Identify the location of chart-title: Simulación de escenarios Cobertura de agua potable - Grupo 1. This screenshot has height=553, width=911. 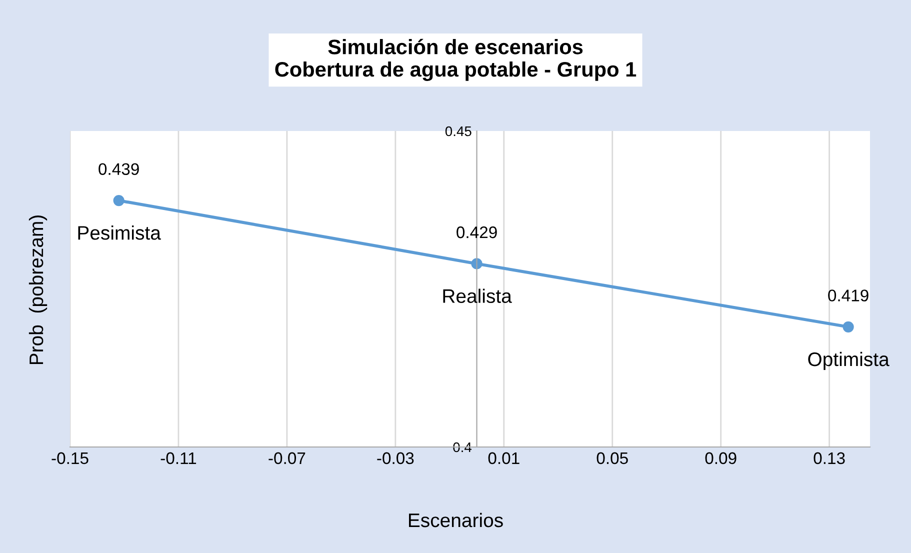
(455, 59).